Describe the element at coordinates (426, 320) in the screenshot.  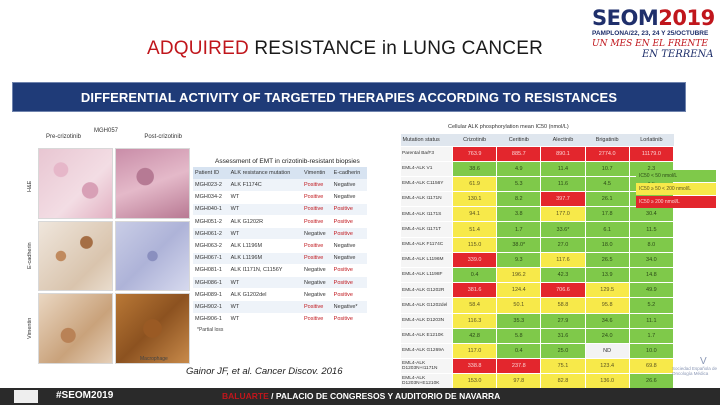
I see `mutation-cell: EML4-ALK D1203N` at that location.